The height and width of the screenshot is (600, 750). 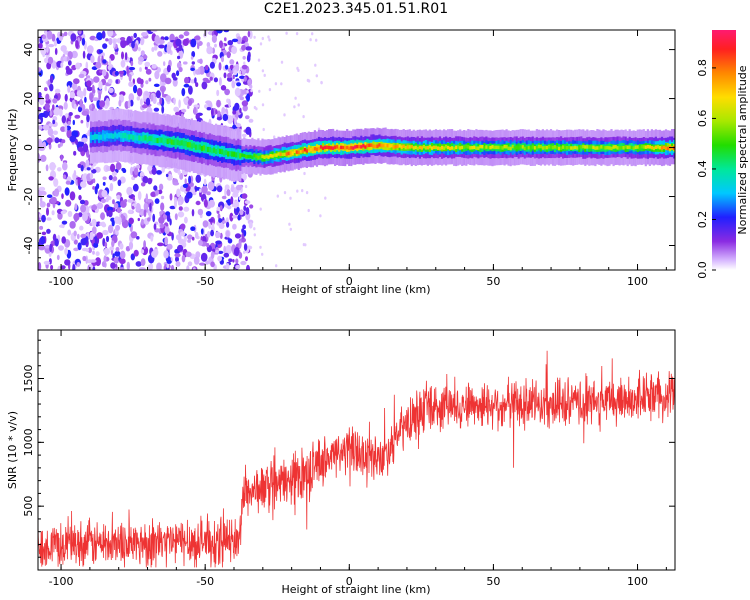 I want to click on x-tick-label: 50, so click(x=493, y=281).